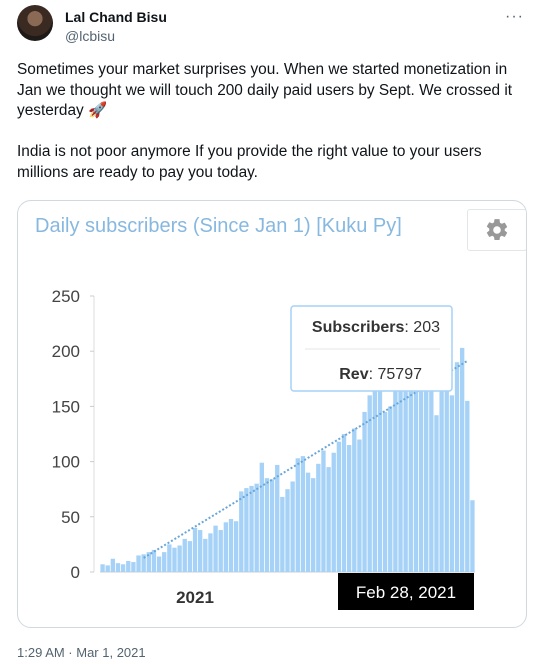  What do you see at coordinates (66, 406) in the screenshot?
I see `y-tick-label: 150` at bounding box center [66, 406].